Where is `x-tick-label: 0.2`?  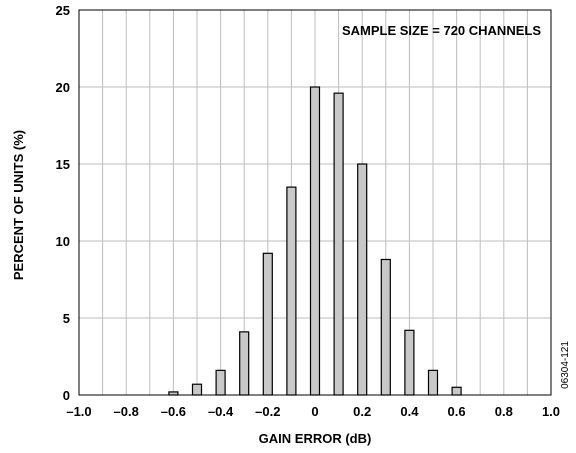
x-tick-label: 0.2 is located at coordinates (362, 411).